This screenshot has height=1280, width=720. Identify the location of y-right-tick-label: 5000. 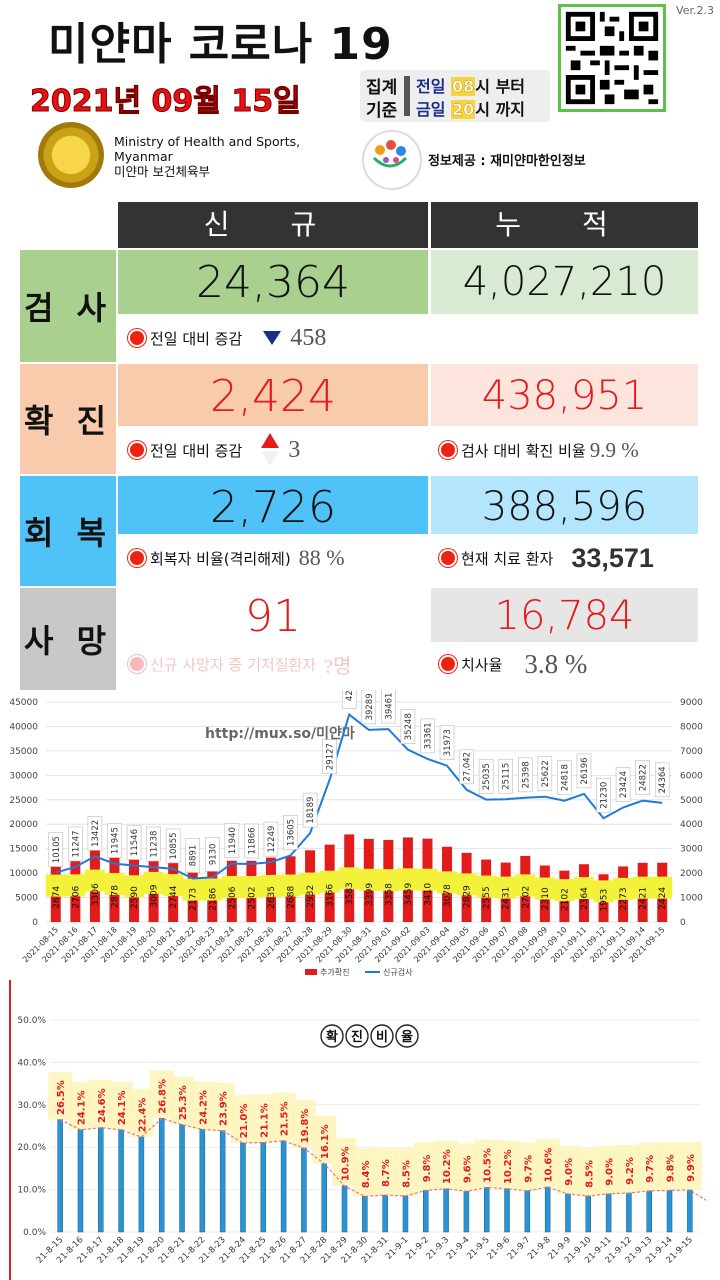
(691, 801).